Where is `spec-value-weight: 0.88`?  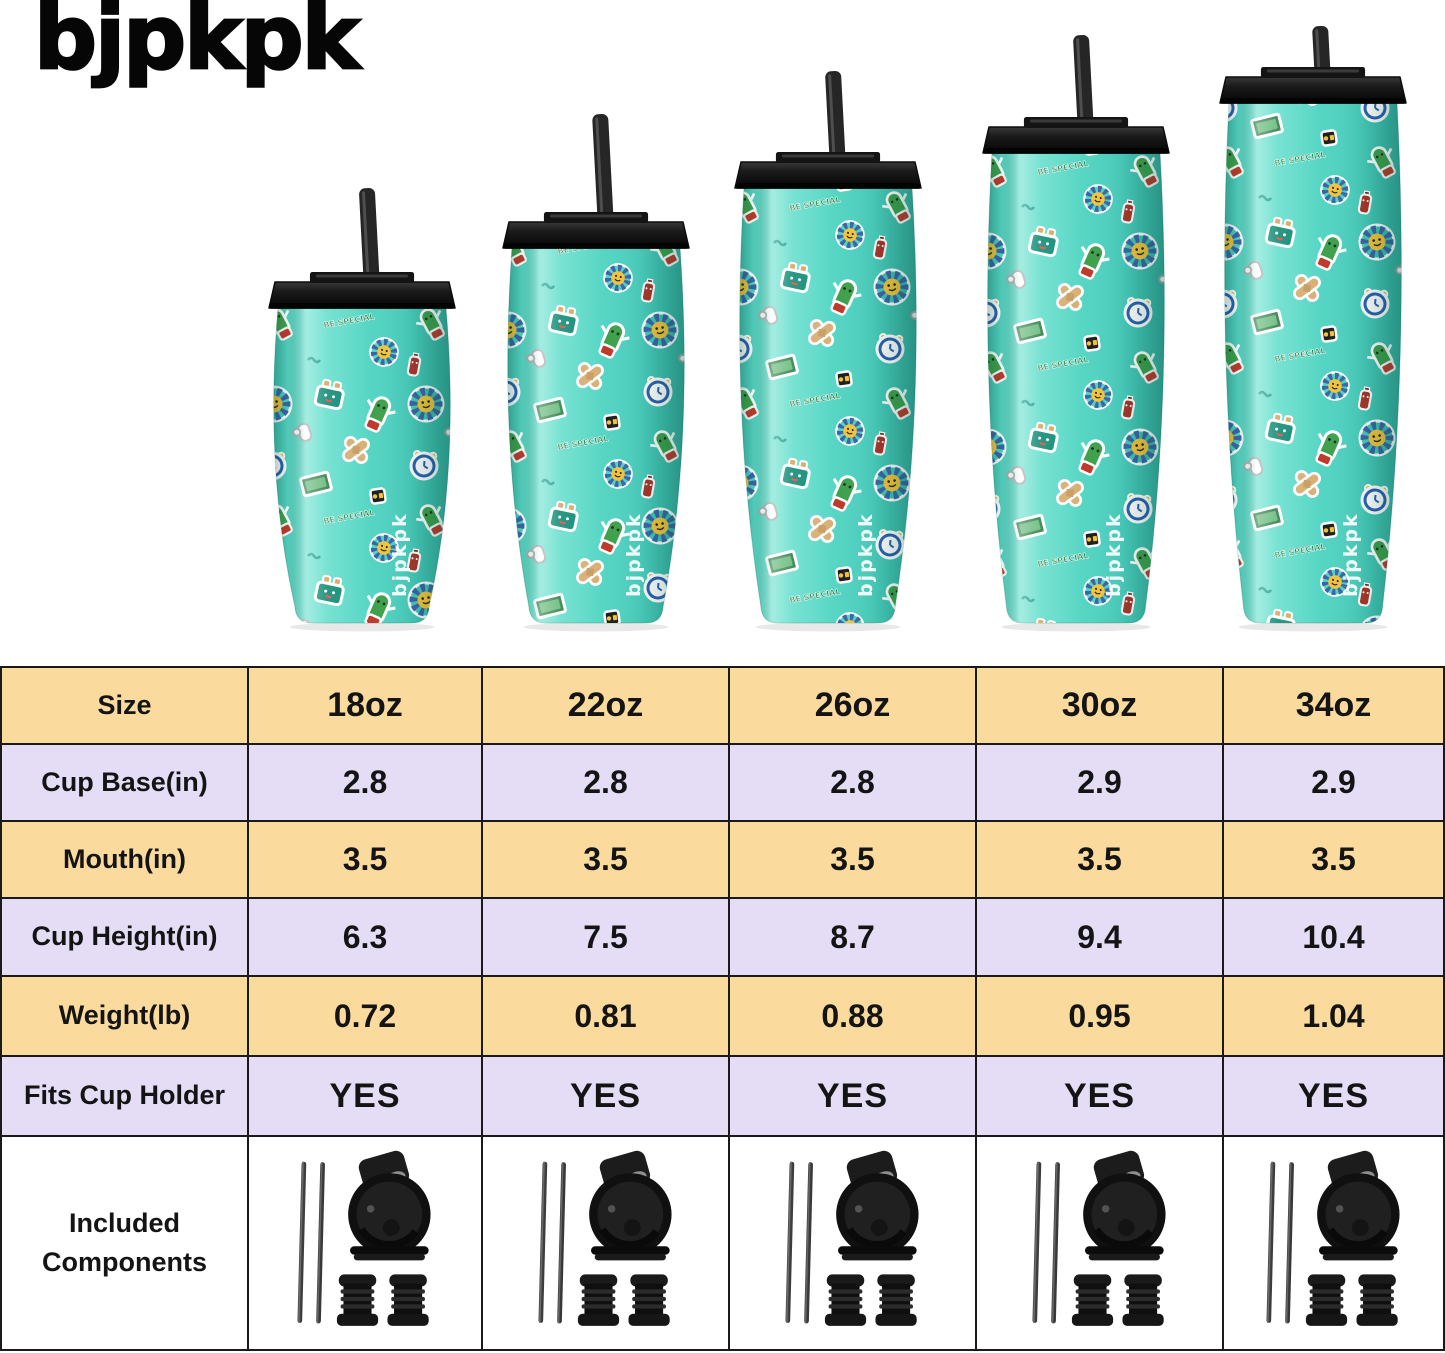
spec-value-weight: 0.88 is located at coordinates (853, 1017).